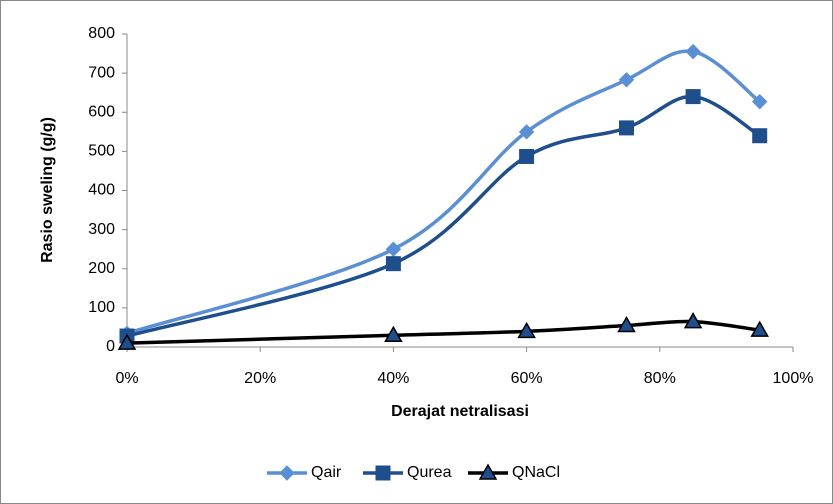  What do you see at coordinates (110, 346) in the screenshot?
I see `y-tick-label: 0` at bounding box center [110, 346].